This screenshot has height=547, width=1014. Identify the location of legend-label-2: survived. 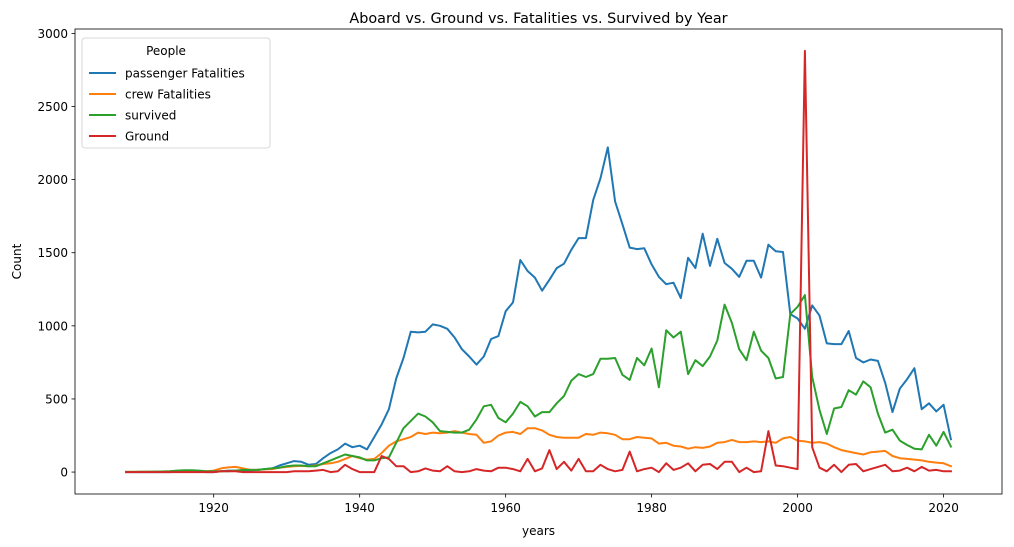
(150, 116).